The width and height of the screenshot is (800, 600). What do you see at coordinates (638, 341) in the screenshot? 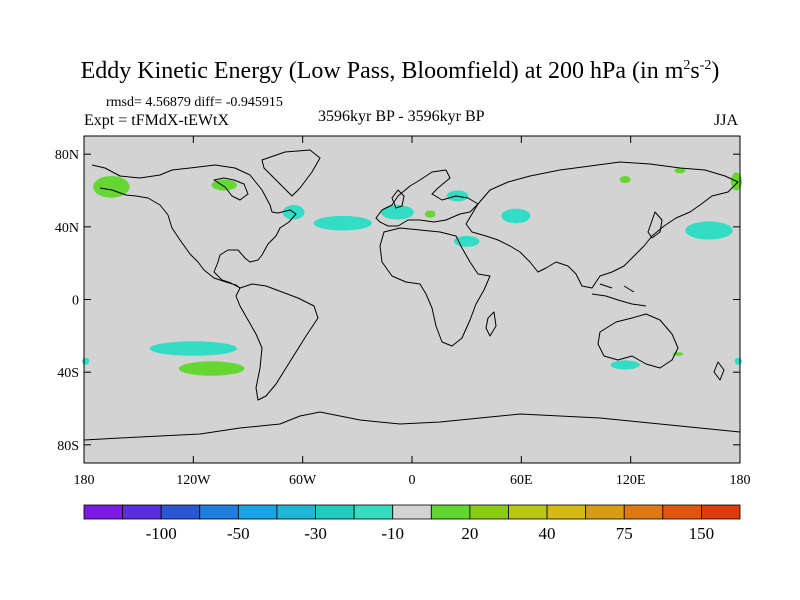
I see `coast-australia` at bounding box center [638, 341].